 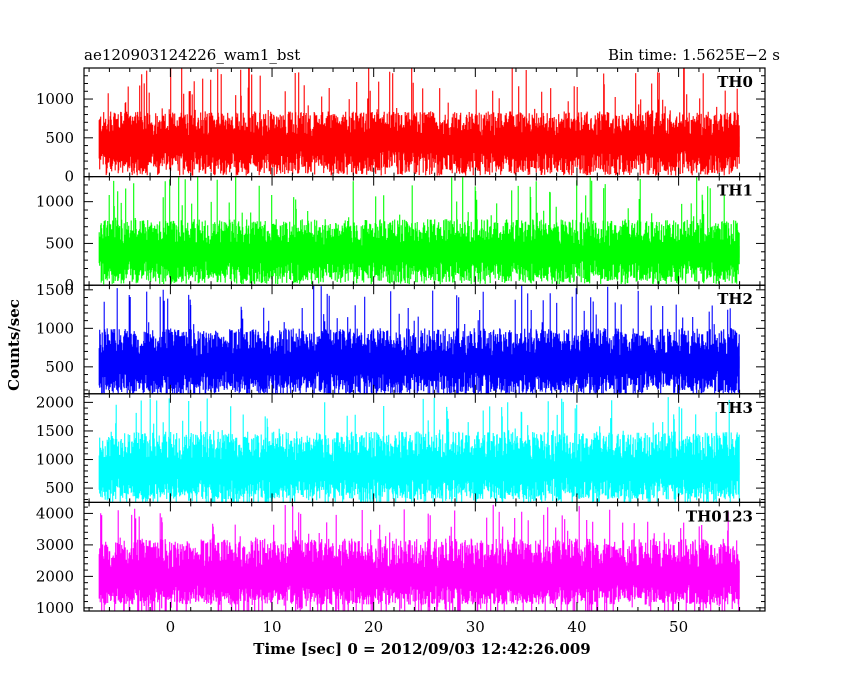 I want to click on series-band-th0, so click(x=419, y=142).